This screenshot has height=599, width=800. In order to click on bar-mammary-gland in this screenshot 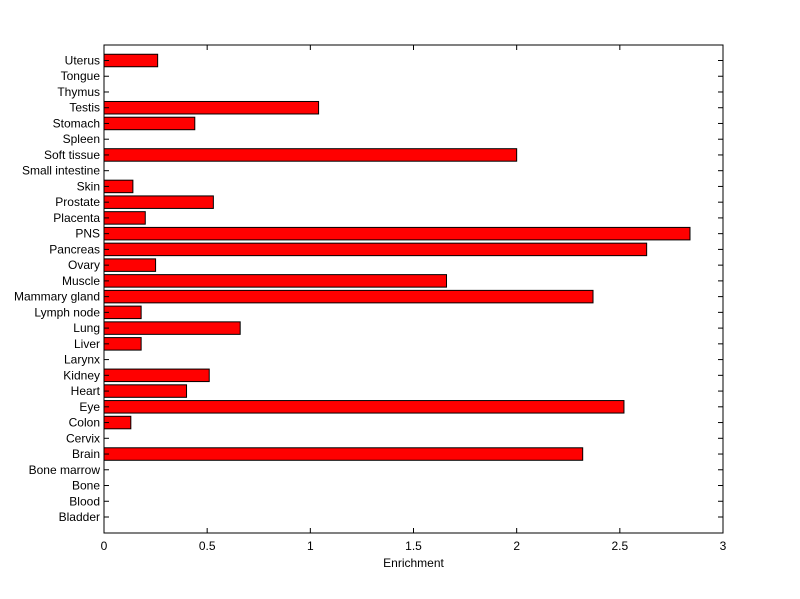, I will do `click(348, 296)`.